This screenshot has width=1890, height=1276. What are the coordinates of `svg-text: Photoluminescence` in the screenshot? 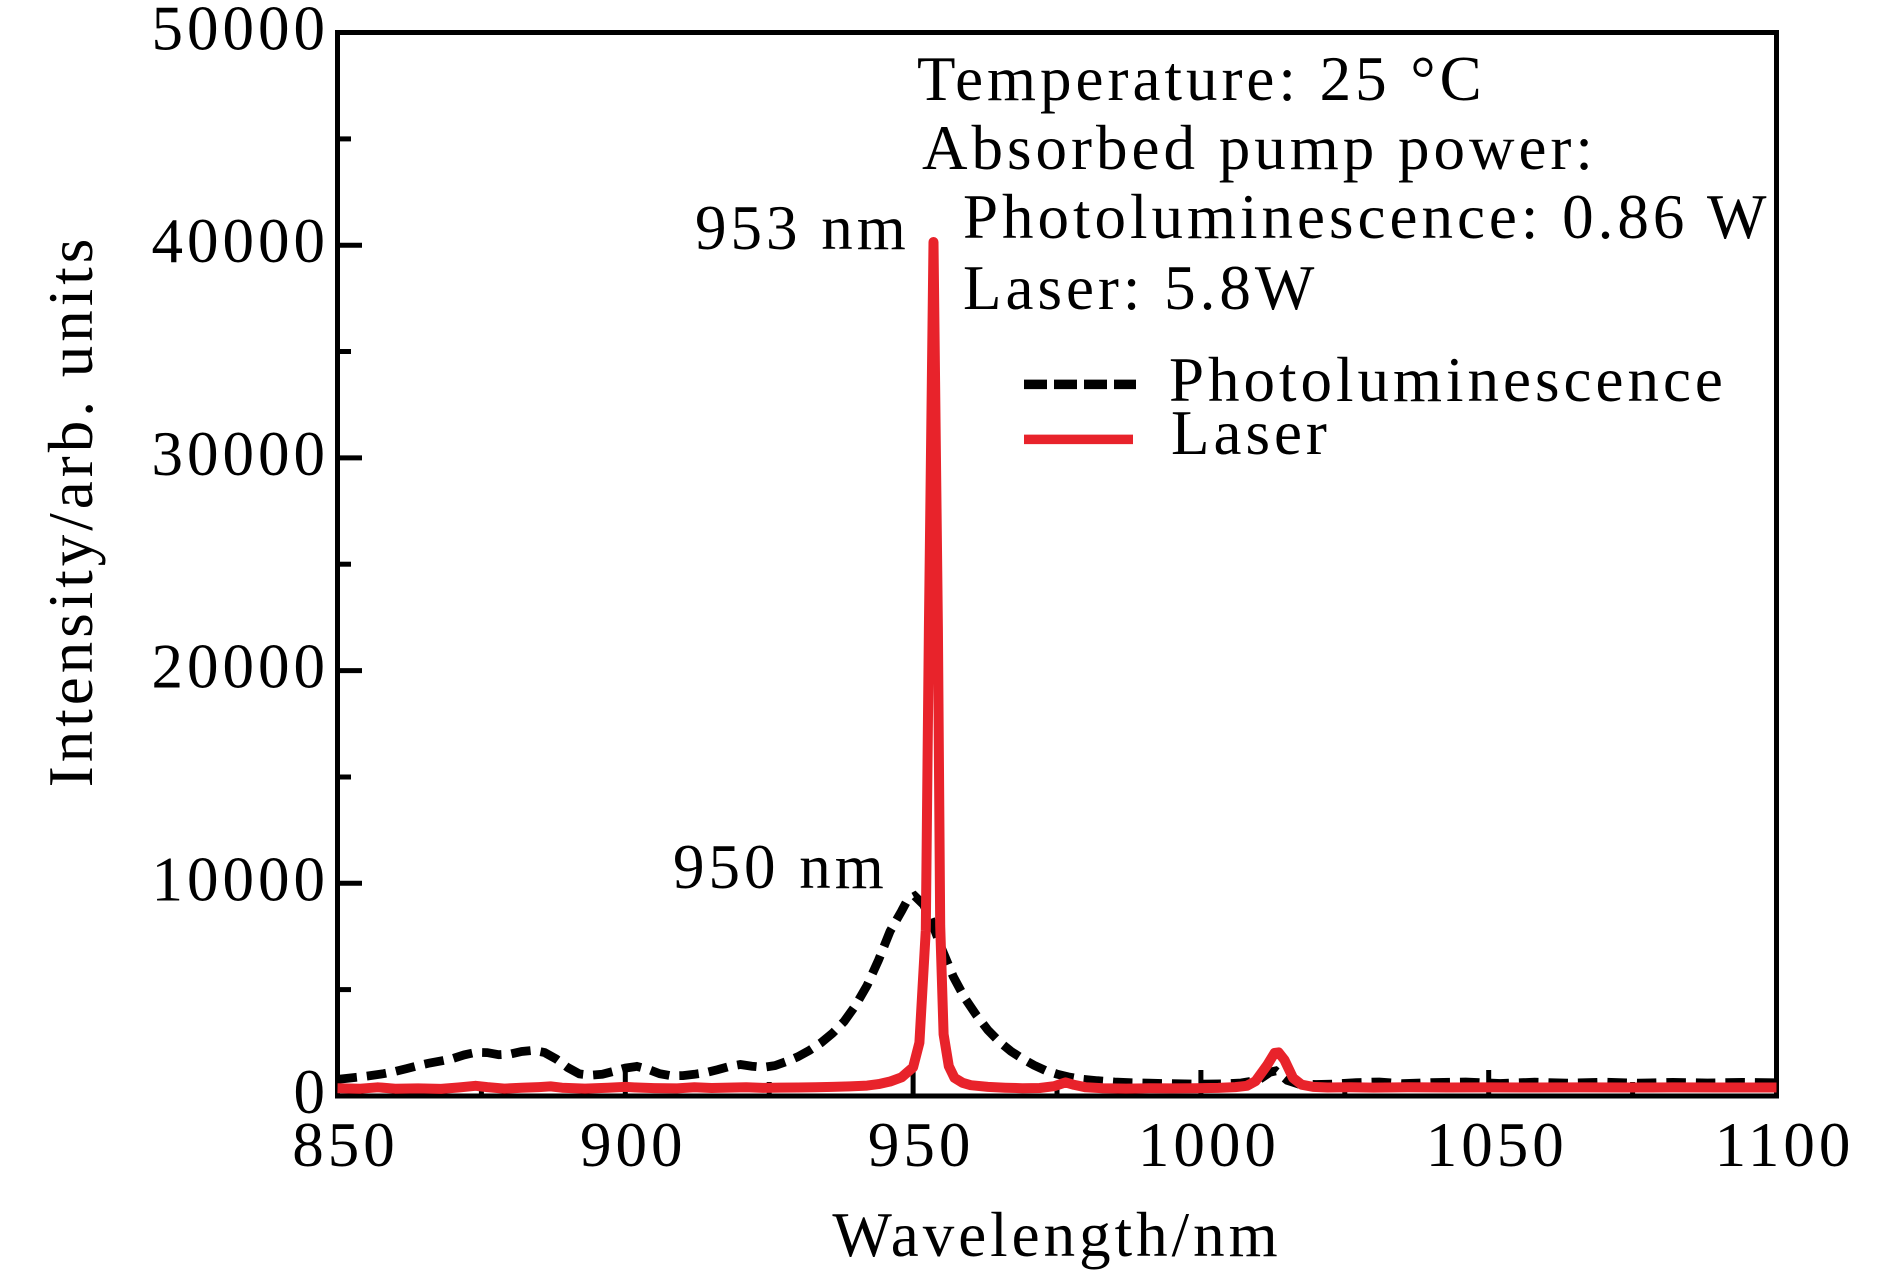 It's located at (1448, 380).